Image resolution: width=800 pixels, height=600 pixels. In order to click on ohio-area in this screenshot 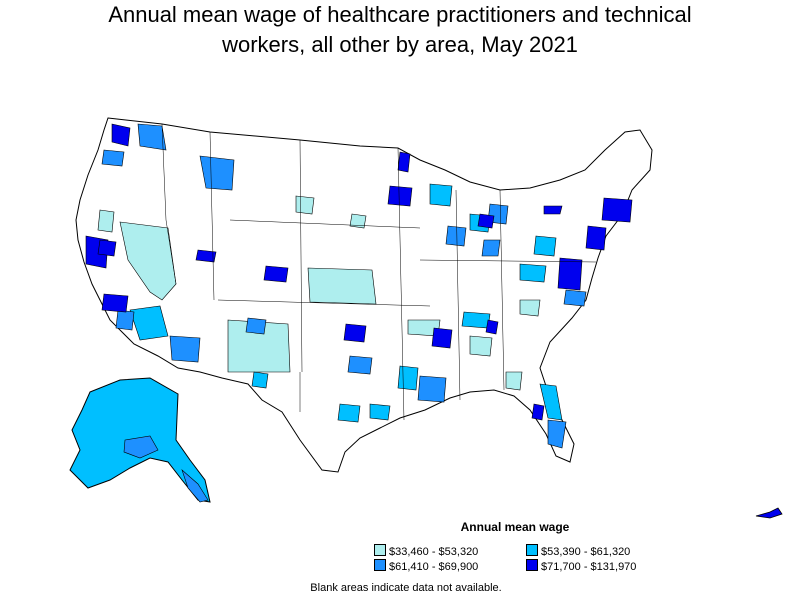, I will do `click(533, 273)`.